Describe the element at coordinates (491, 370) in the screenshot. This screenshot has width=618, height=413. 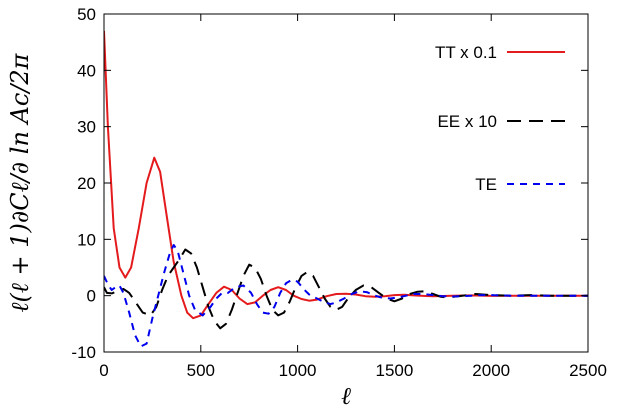
I see `x-tick-label-4: 2000` at that location.